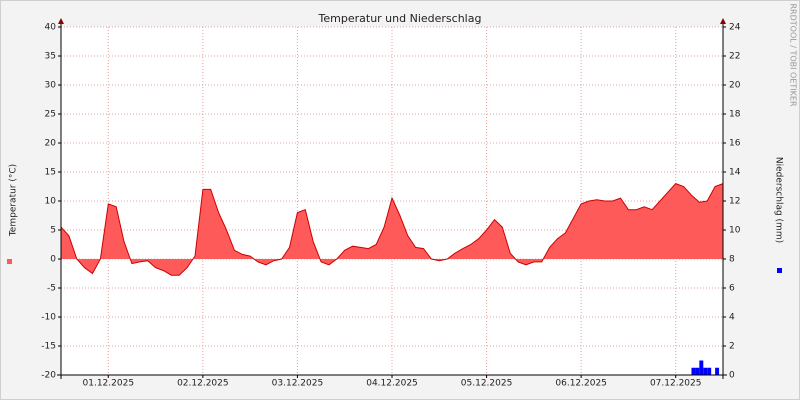  What do you see at coordinates (400, 18) in the screenshot?
I see `chart-title: Temperatur und Niederschlag` at bounding box center [400, 18].